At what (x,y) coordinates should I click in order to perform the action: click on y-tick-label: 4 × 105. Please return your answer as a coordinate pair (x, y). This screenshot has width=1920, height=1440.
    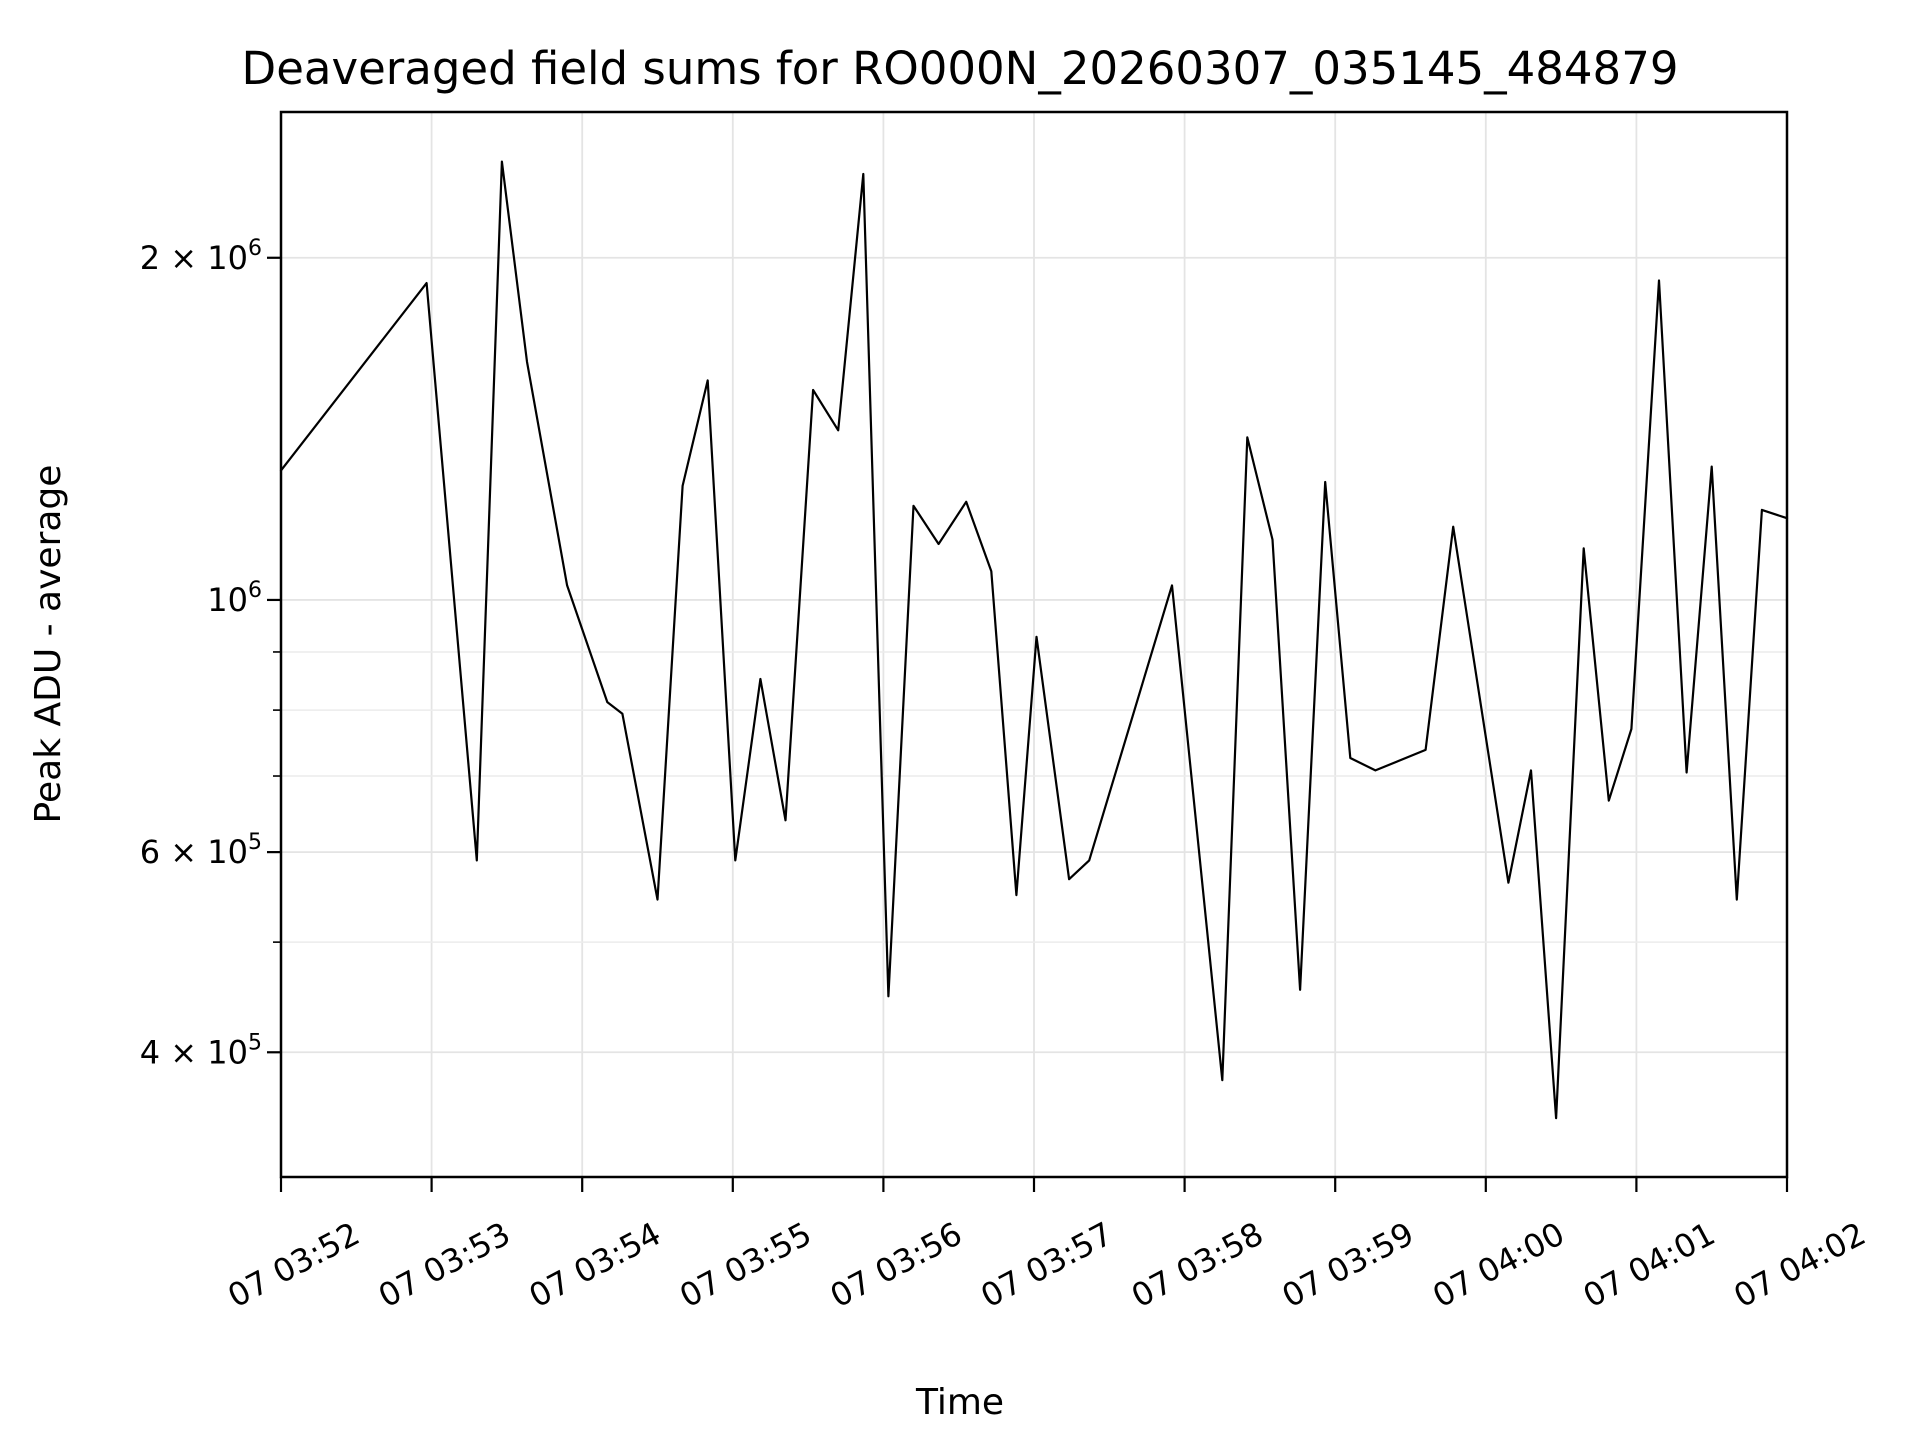
    Looking at the image, I should click on (201, 1050).